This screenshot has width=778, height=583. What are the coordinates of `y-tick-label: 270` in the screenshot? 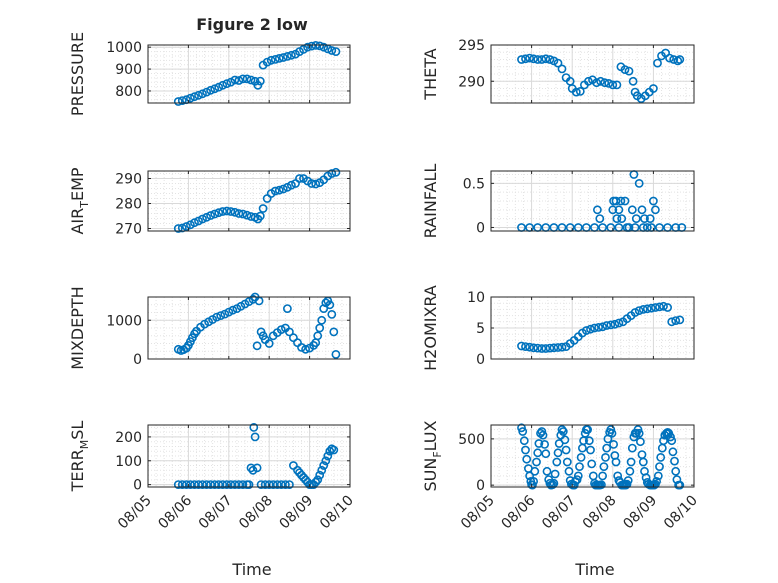 It's located at (128, 230).